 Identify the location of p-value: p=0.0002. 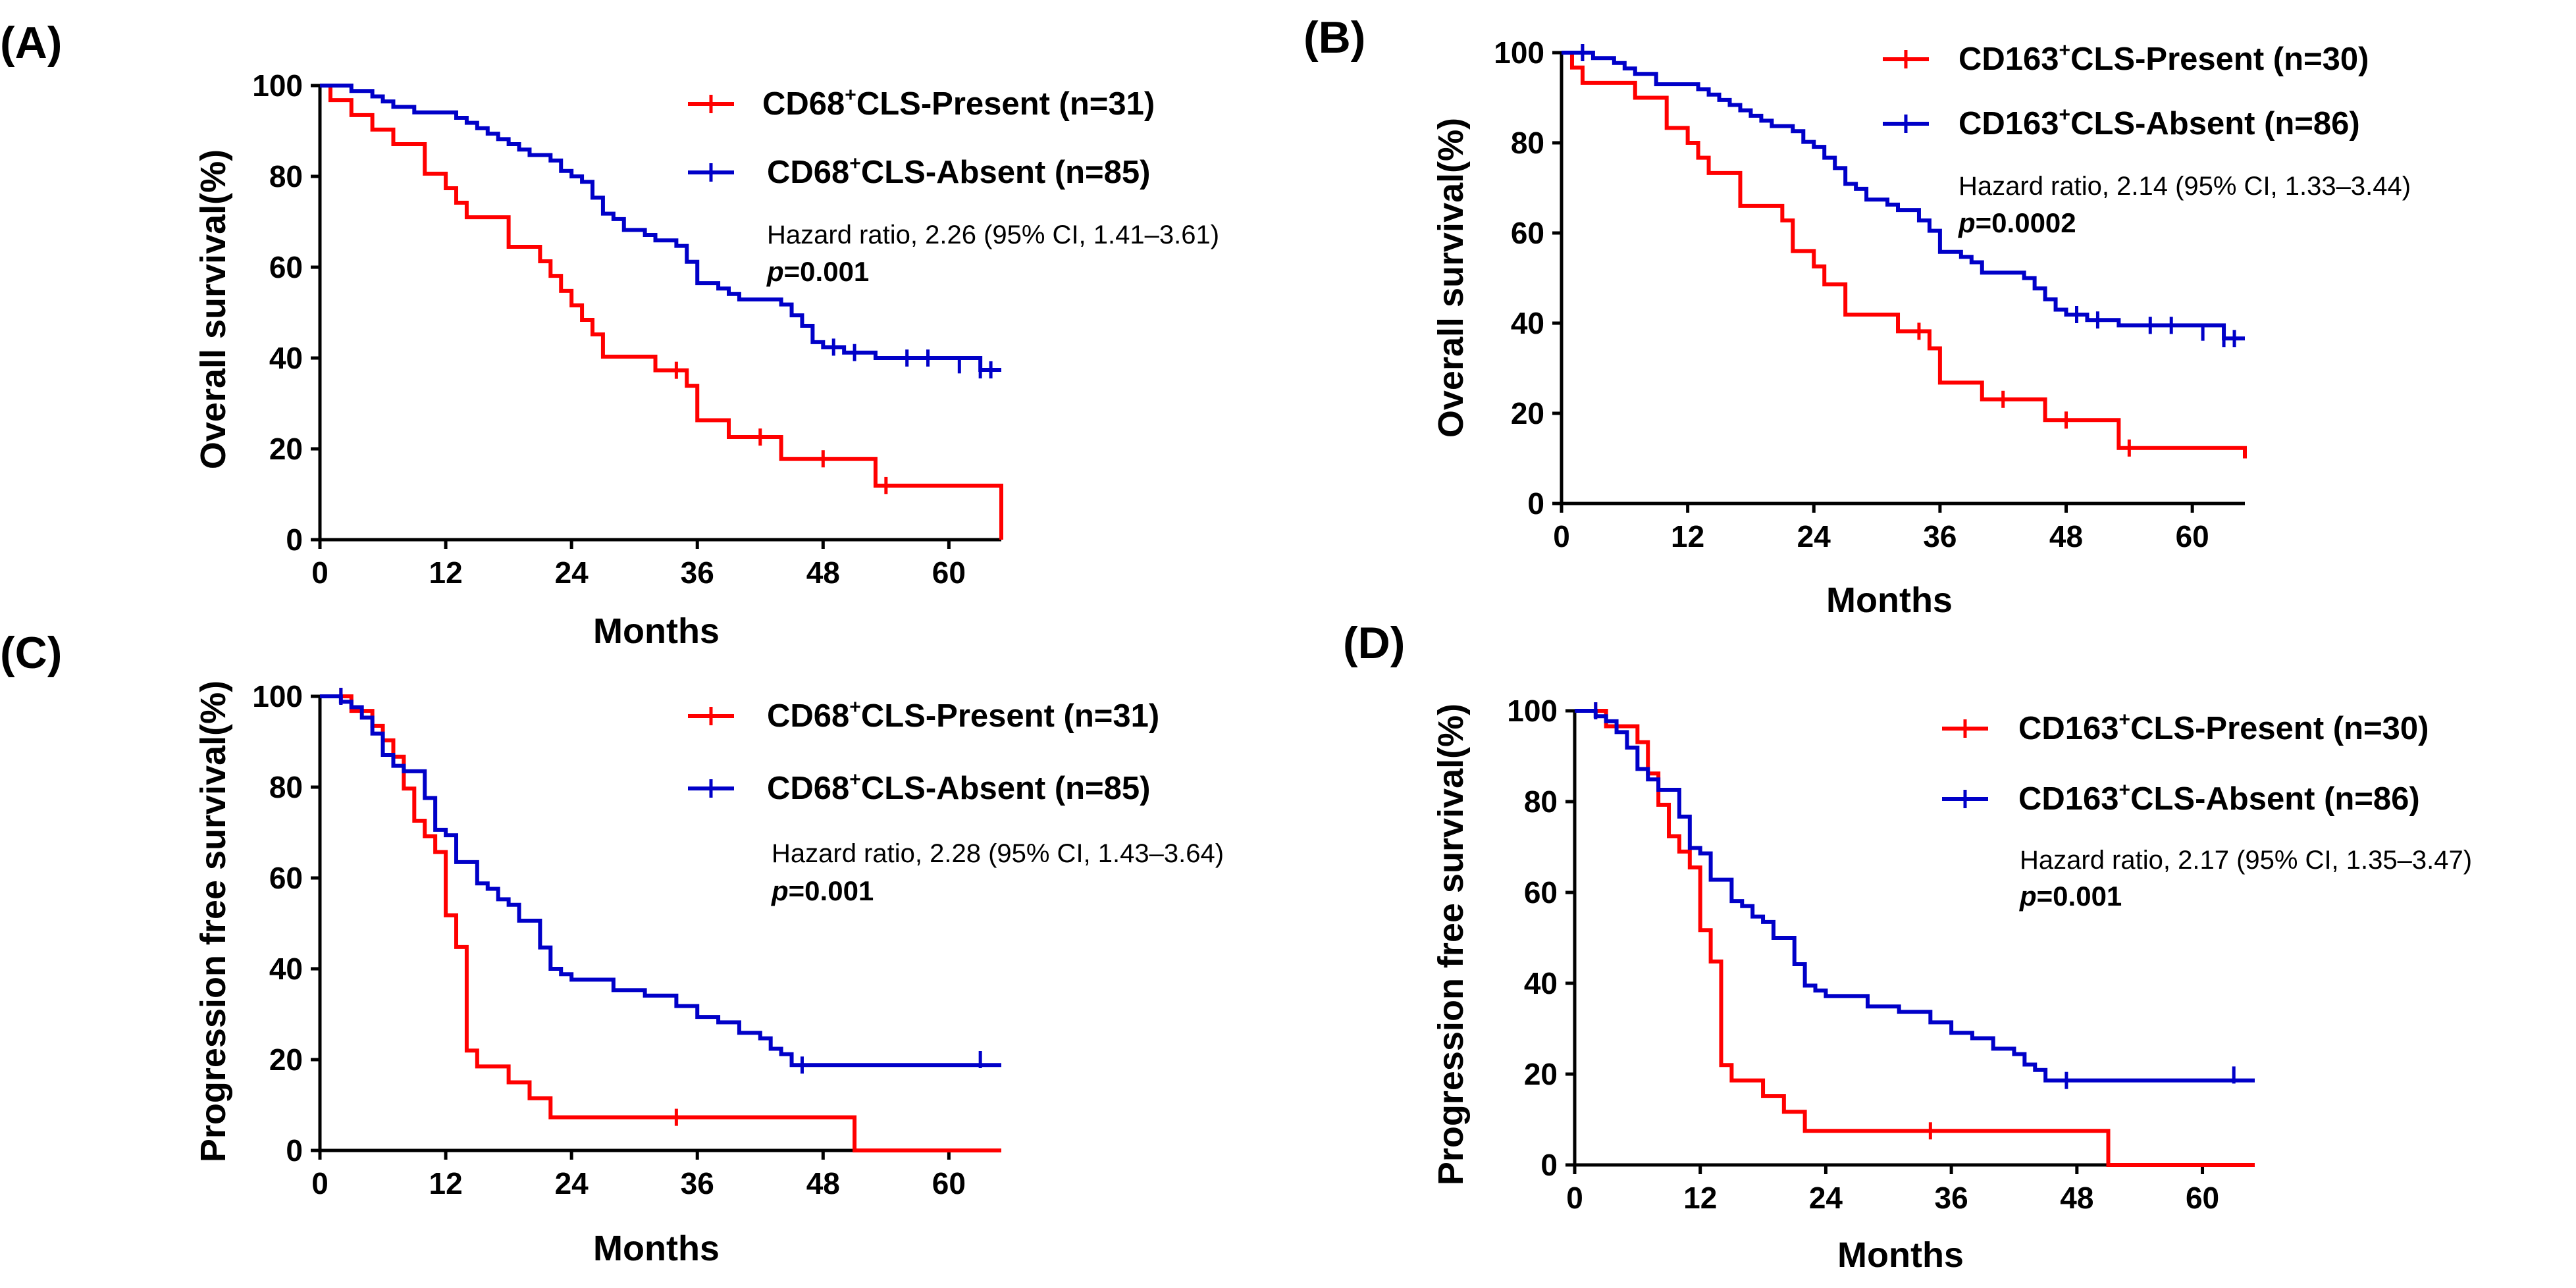
(2017, 222).